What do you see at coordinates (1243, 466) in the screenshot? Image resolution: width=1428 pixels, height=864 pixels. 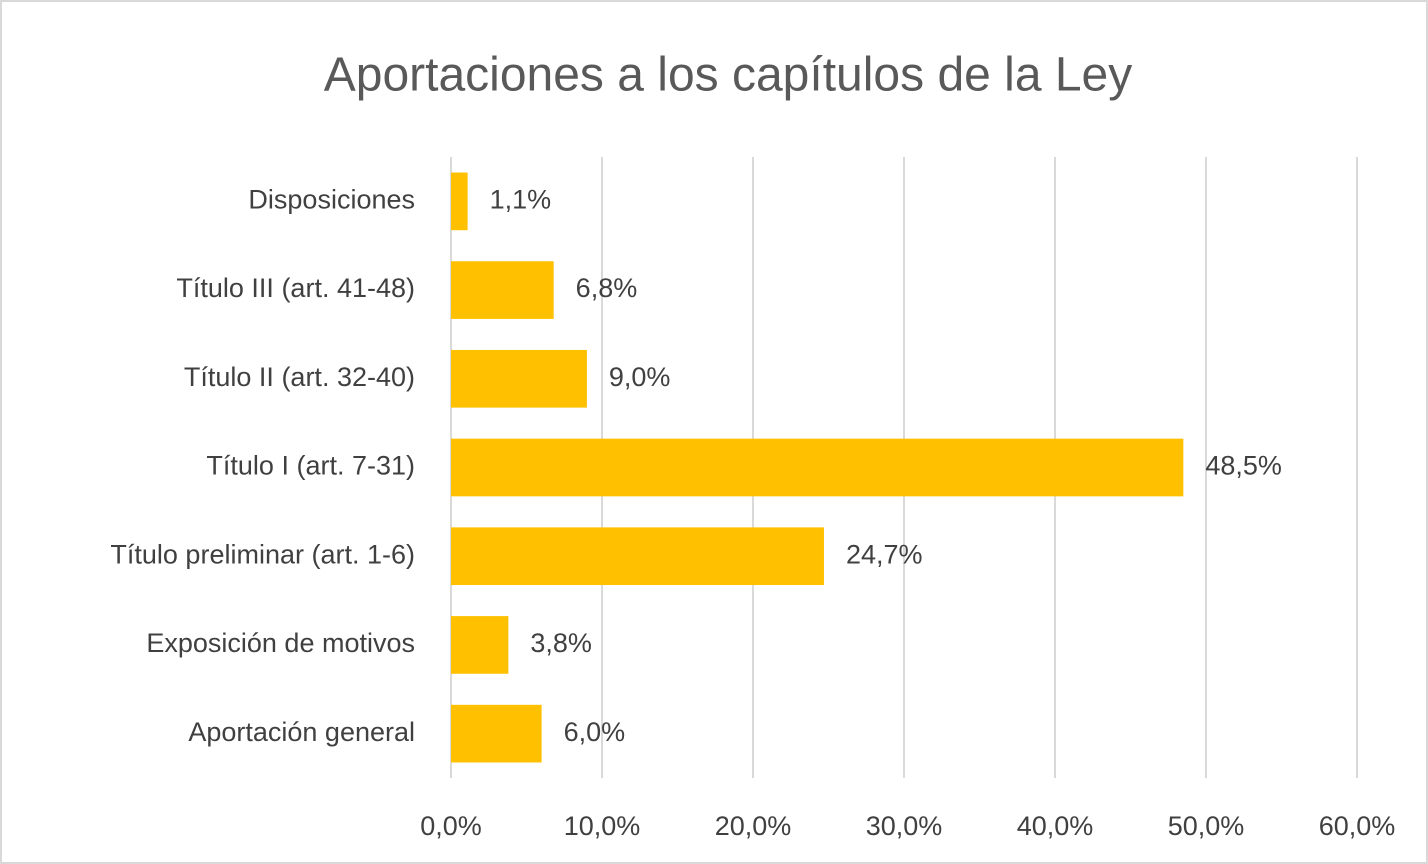 I see `value-label: 48,5%` at bounding box center [1243, 466].